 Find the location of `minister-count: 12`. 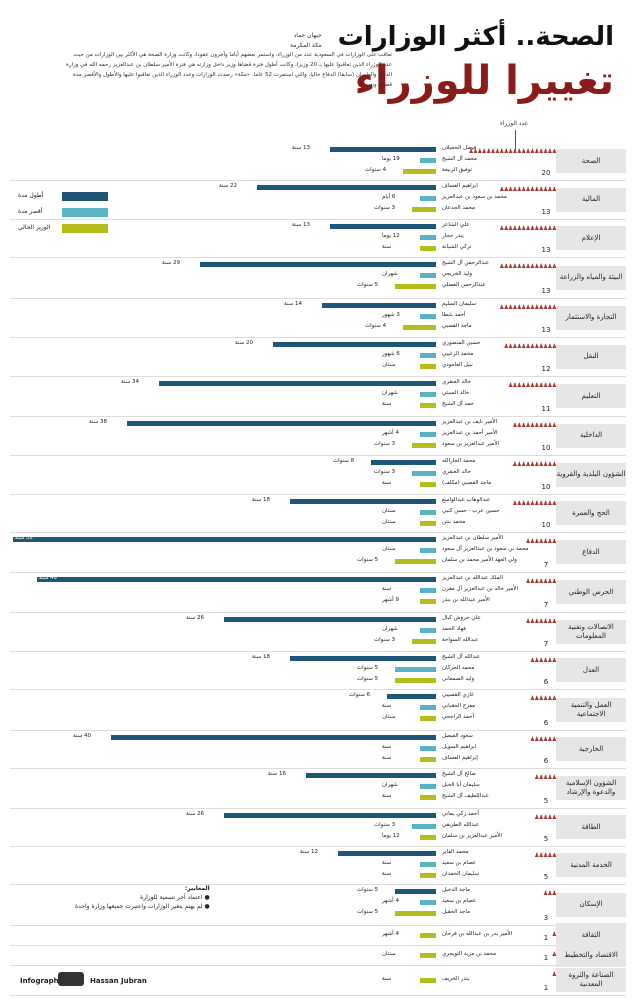

minister-count: 12 is located at coordinates (546, 369).